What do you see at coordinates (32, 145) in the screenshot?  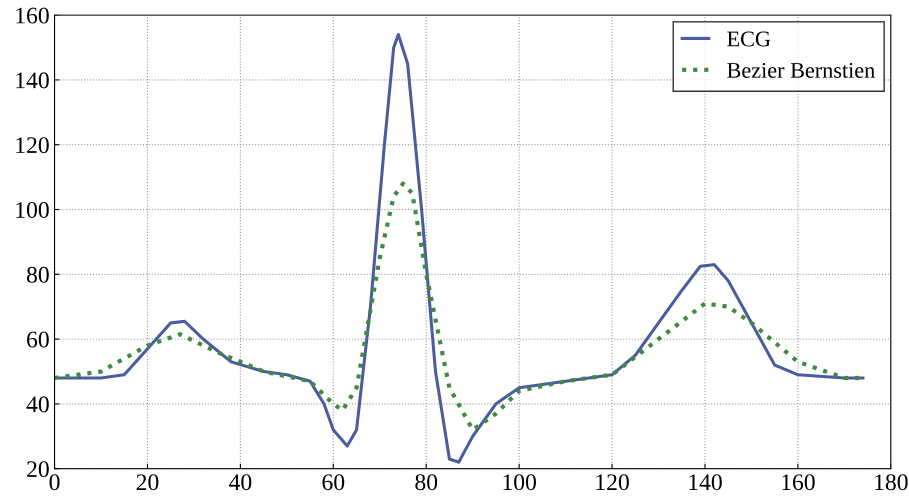 I see `y-tick-label: 120` at bounding box center [32, 145].